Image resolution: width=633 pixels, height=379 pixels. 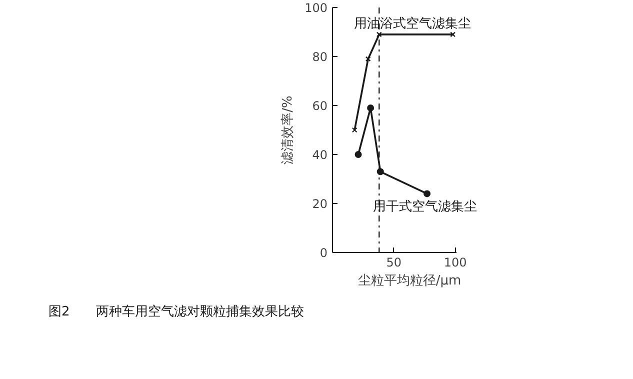 I want to click on y-tick-label: 20, so click(x=320, y=204).